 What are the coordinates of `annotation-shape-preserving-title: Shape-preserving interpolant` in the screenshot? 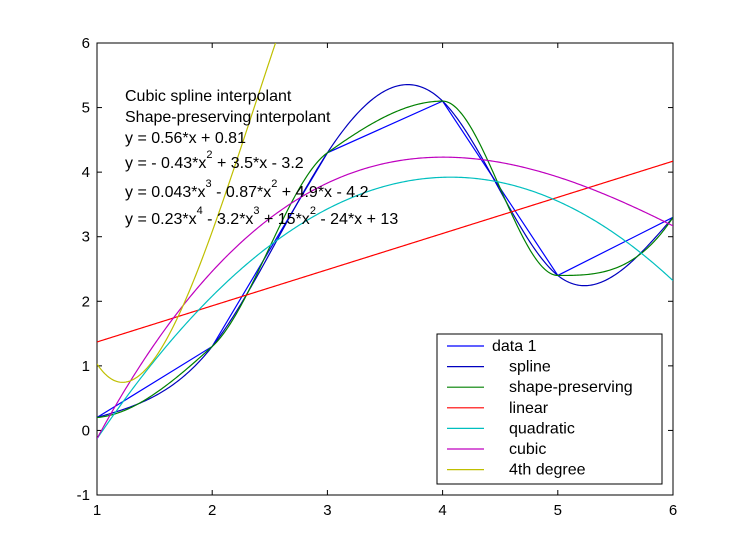 It's located at (228, 117).